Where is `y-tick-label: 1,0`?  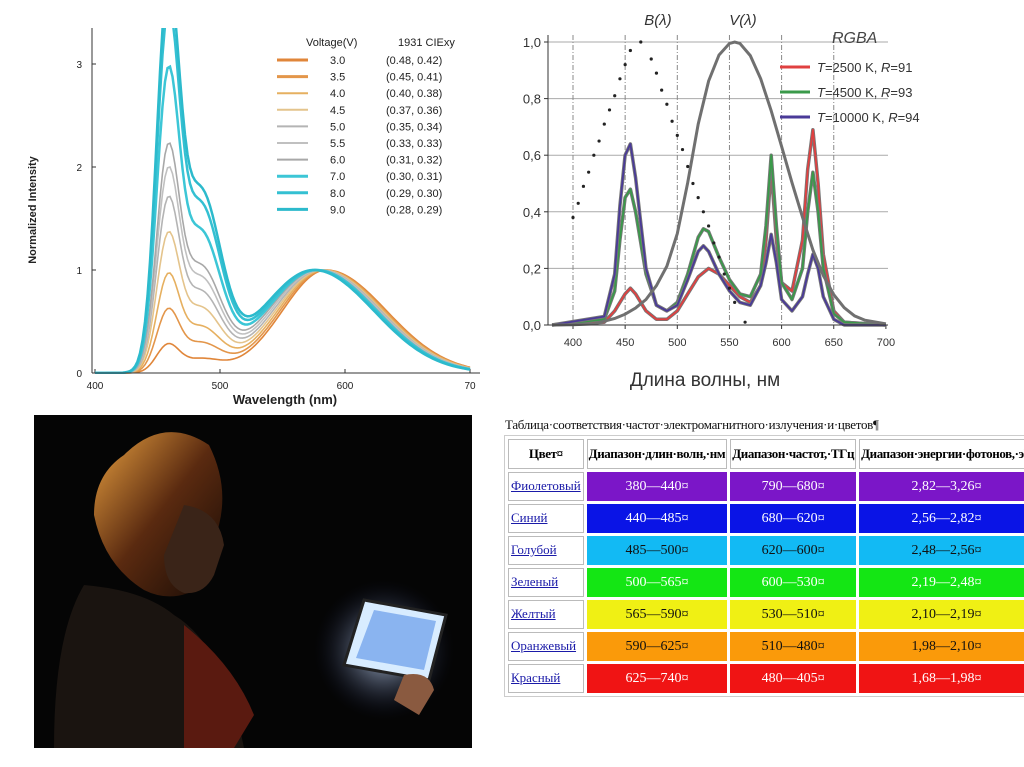
y-tick-label: 1,0 is located at coordinates (532, 42).